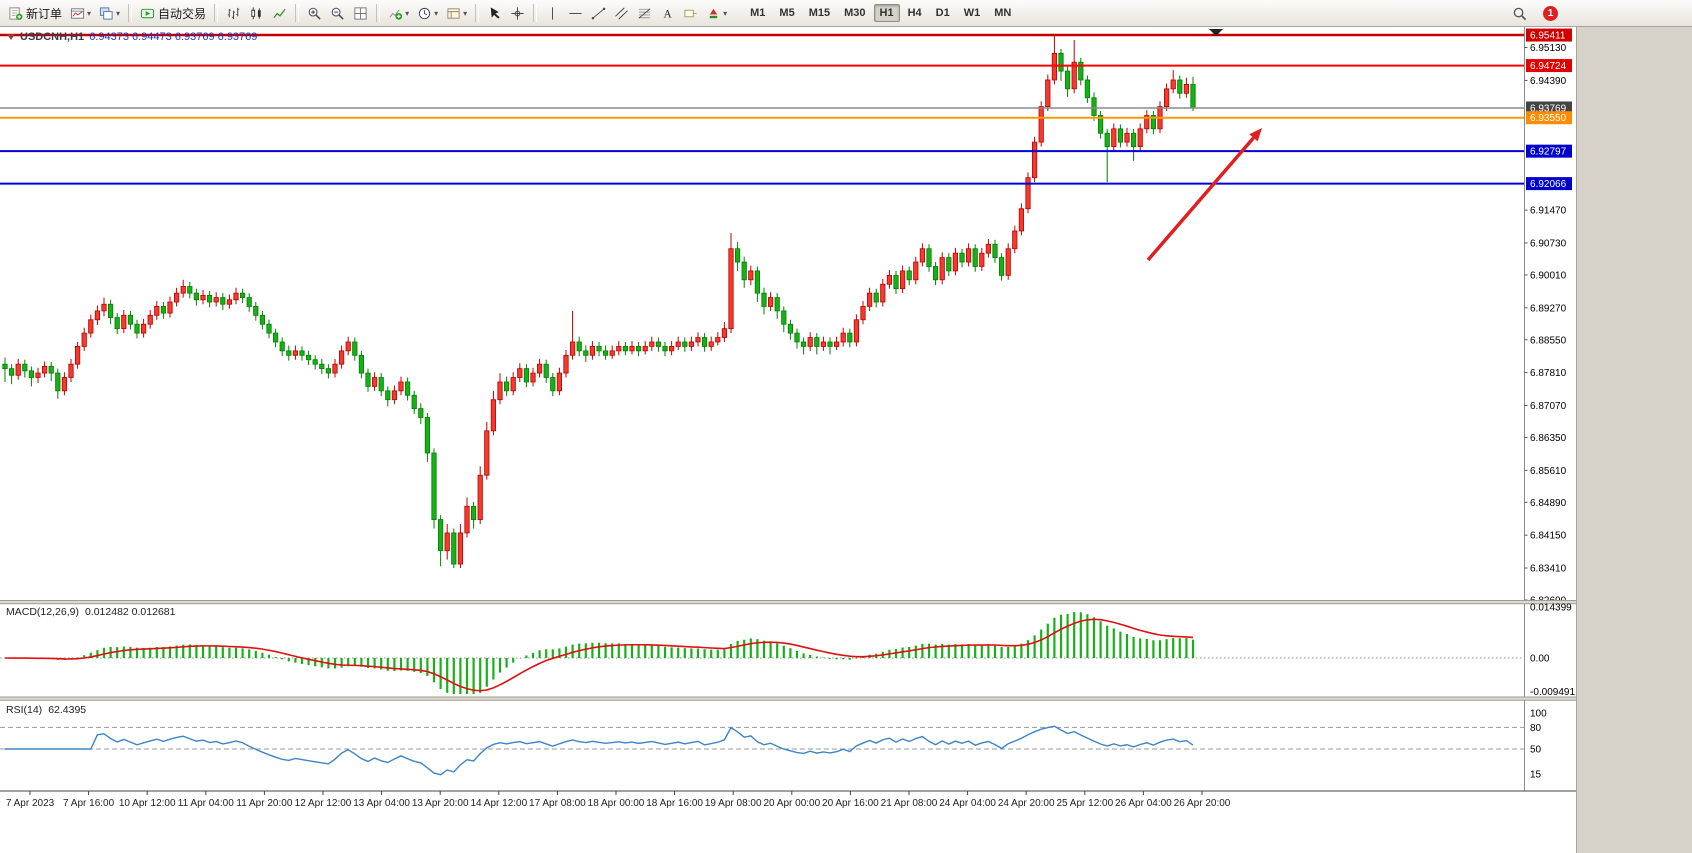 This screenshot has width=1692, height=853. I want to click on timeframe-m30-button: M30, so click(855, 13).